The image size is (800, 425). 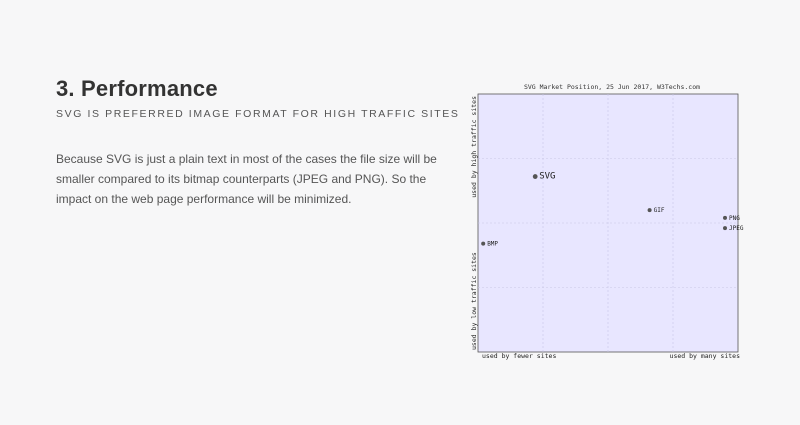 What do you see at coordinates (725, 228) in the screenshot?
I see `data-point-jpeg` at bounding box center [725, 228].